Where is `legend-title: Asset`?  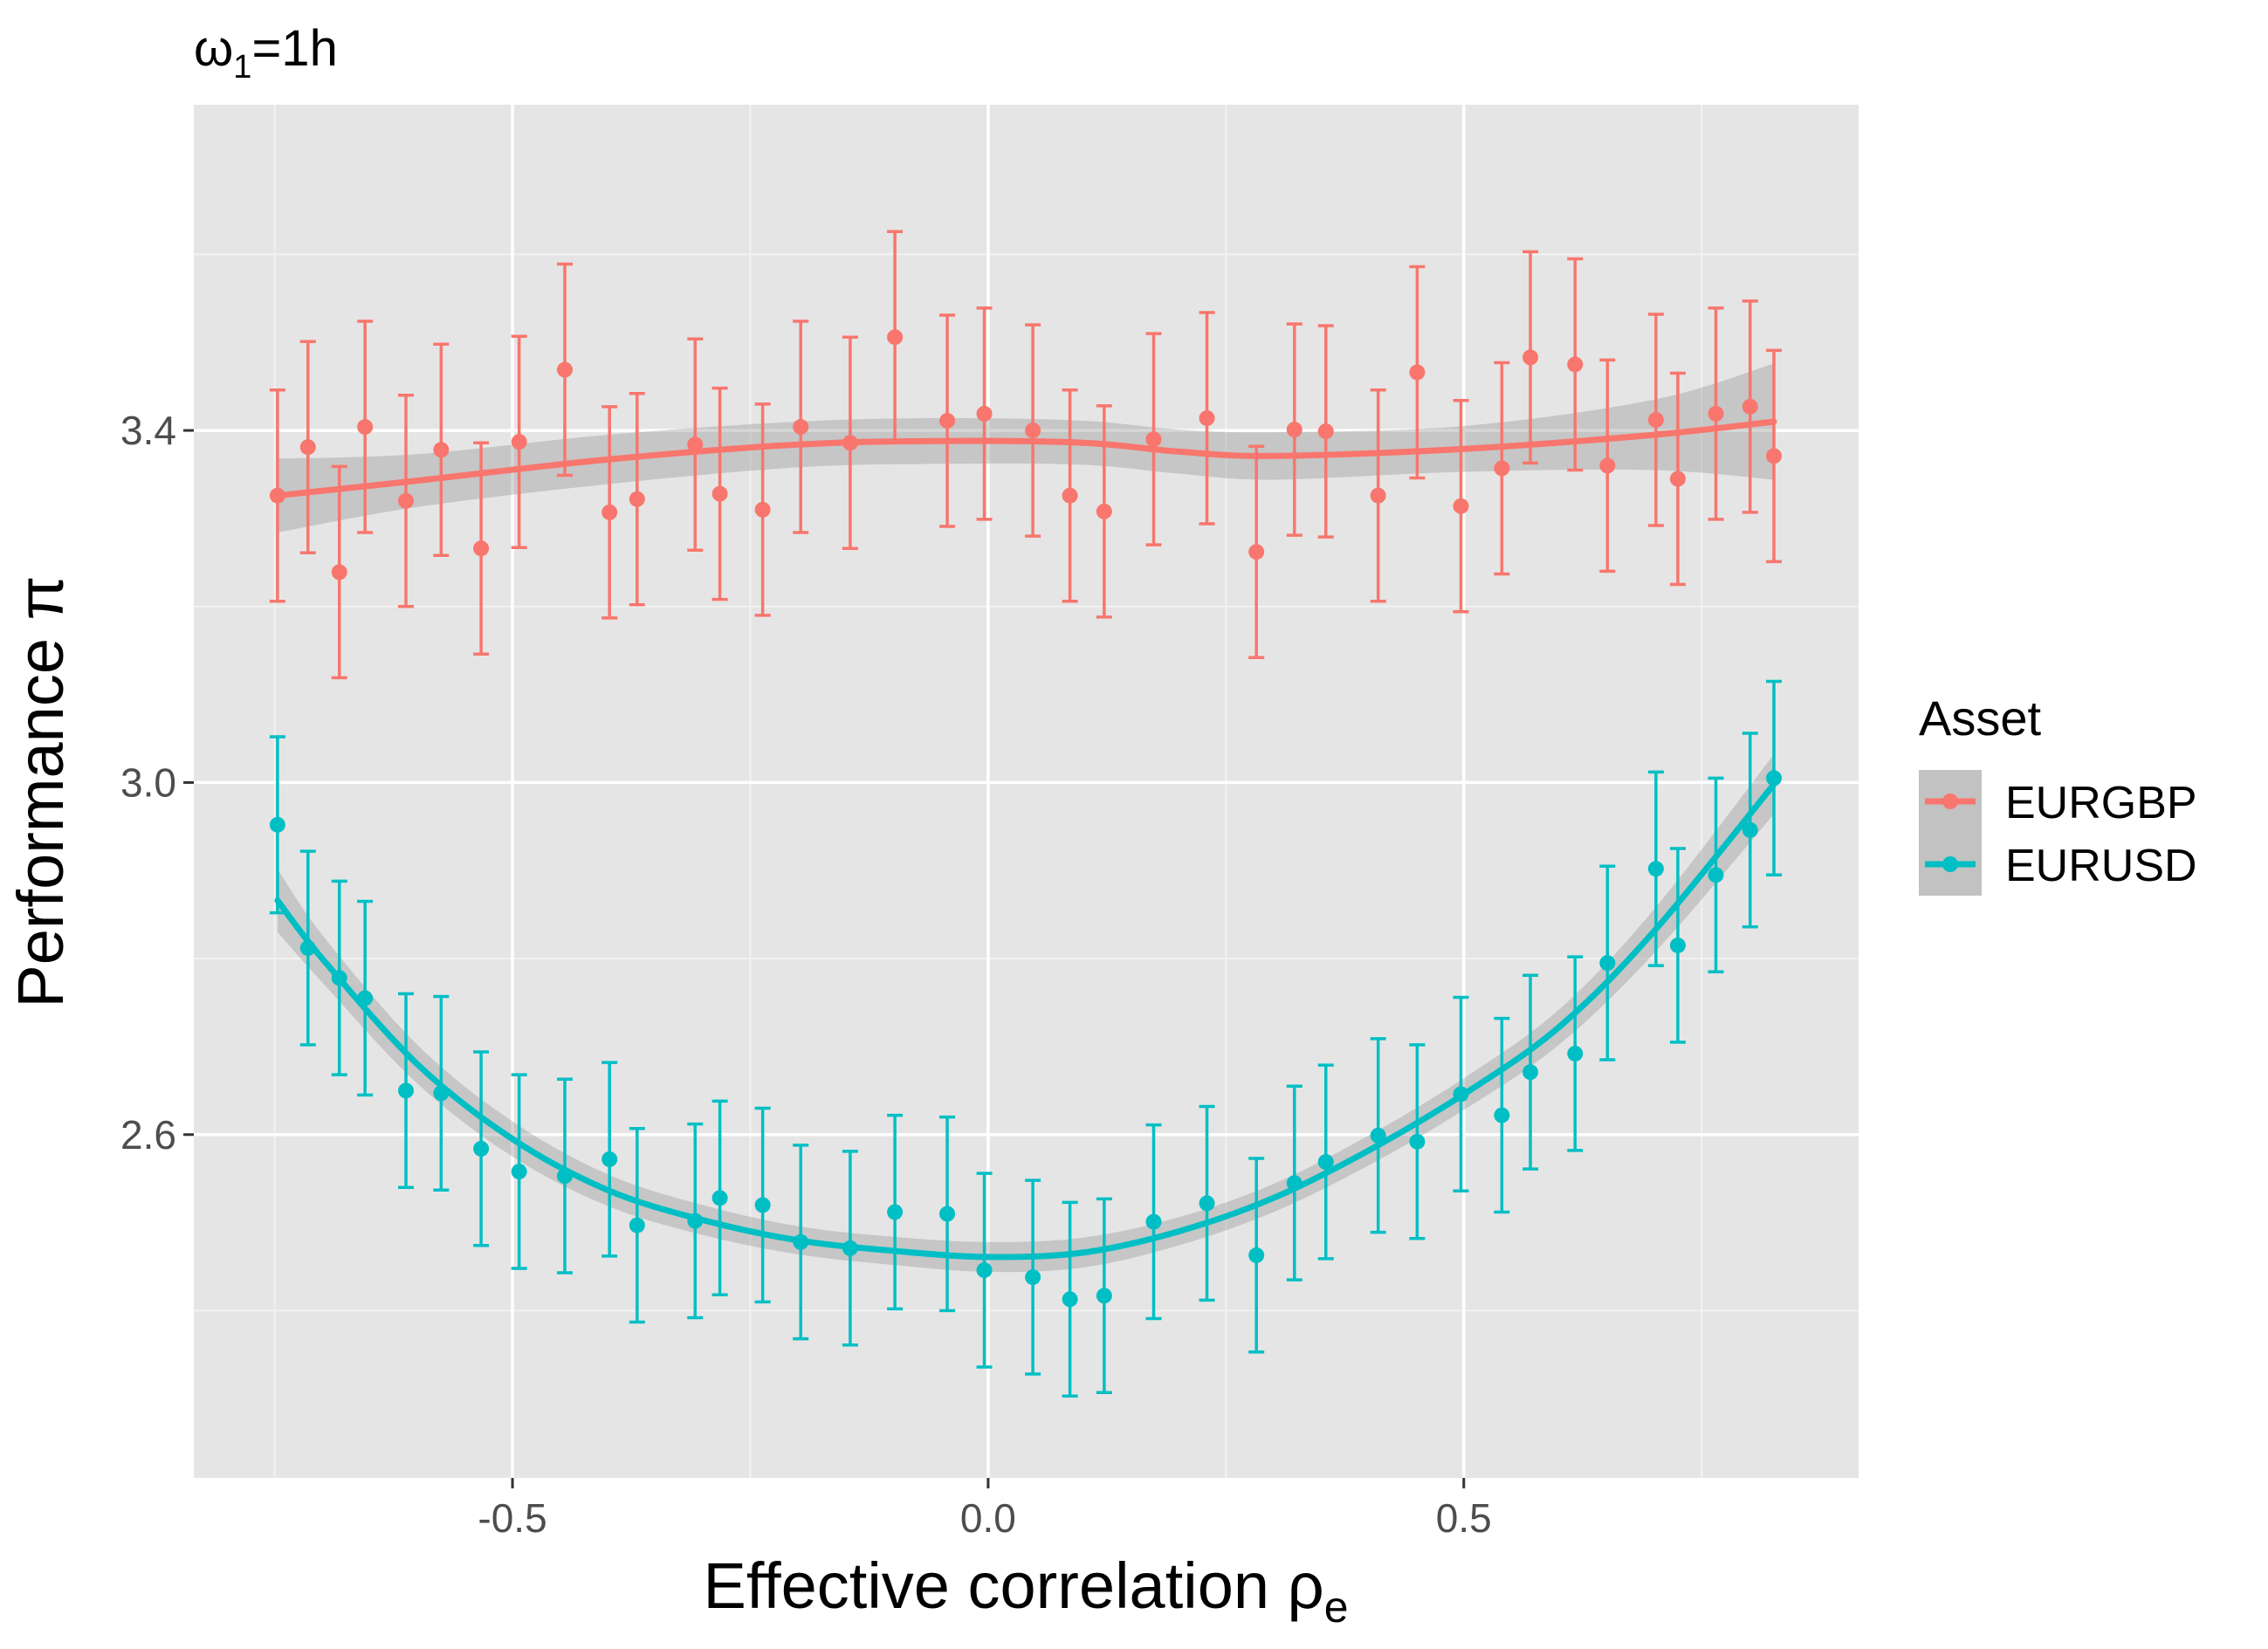
legend-title: Asset is located at coordinates (1980, 718).